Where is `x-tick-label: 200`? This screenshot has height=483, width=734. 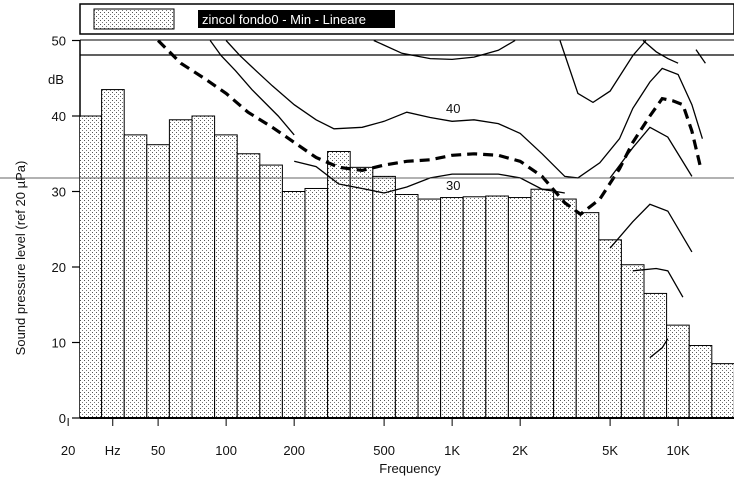
x-tick-label: 200 is located at coordinates (294, 450).